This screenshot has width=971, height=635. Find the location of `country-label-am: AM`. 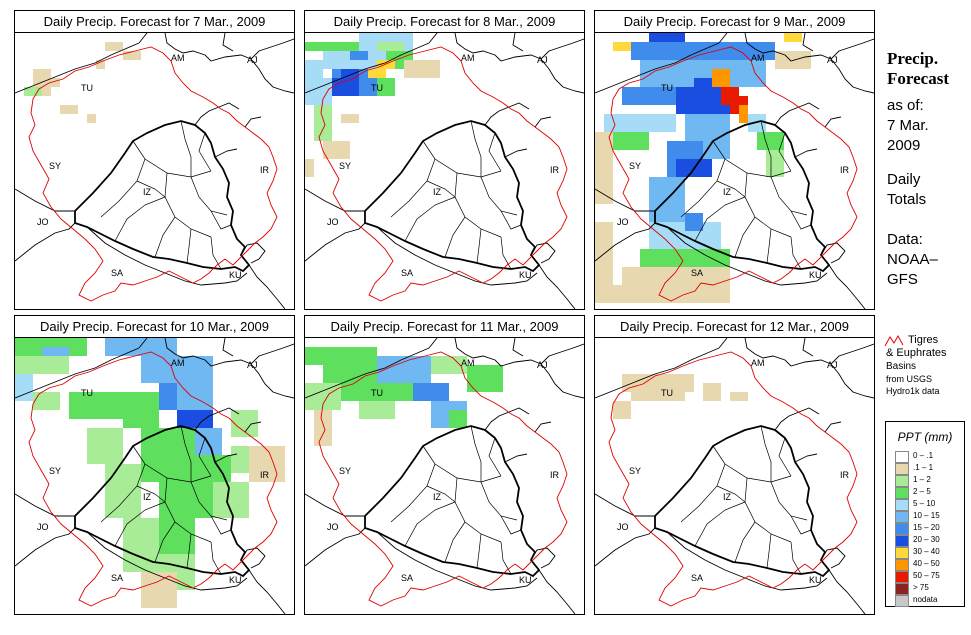

country-label-am: AM is located at coordinates (178, 58).